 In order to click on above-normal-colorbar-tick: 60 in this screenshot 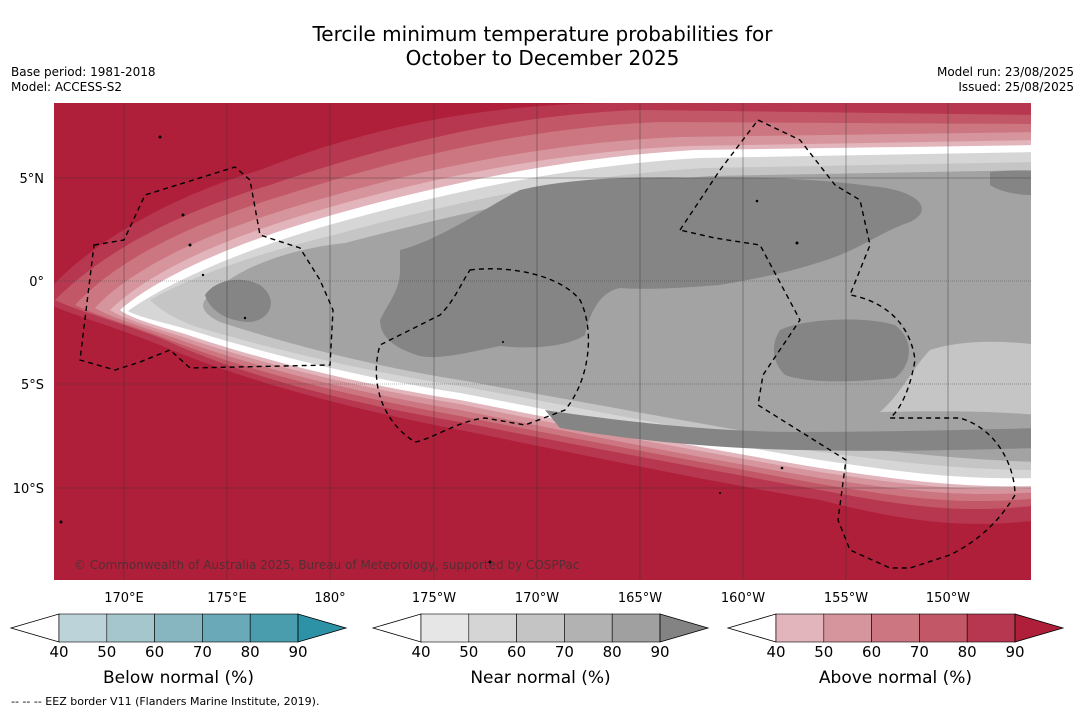, I will do `click(872, 652)`.